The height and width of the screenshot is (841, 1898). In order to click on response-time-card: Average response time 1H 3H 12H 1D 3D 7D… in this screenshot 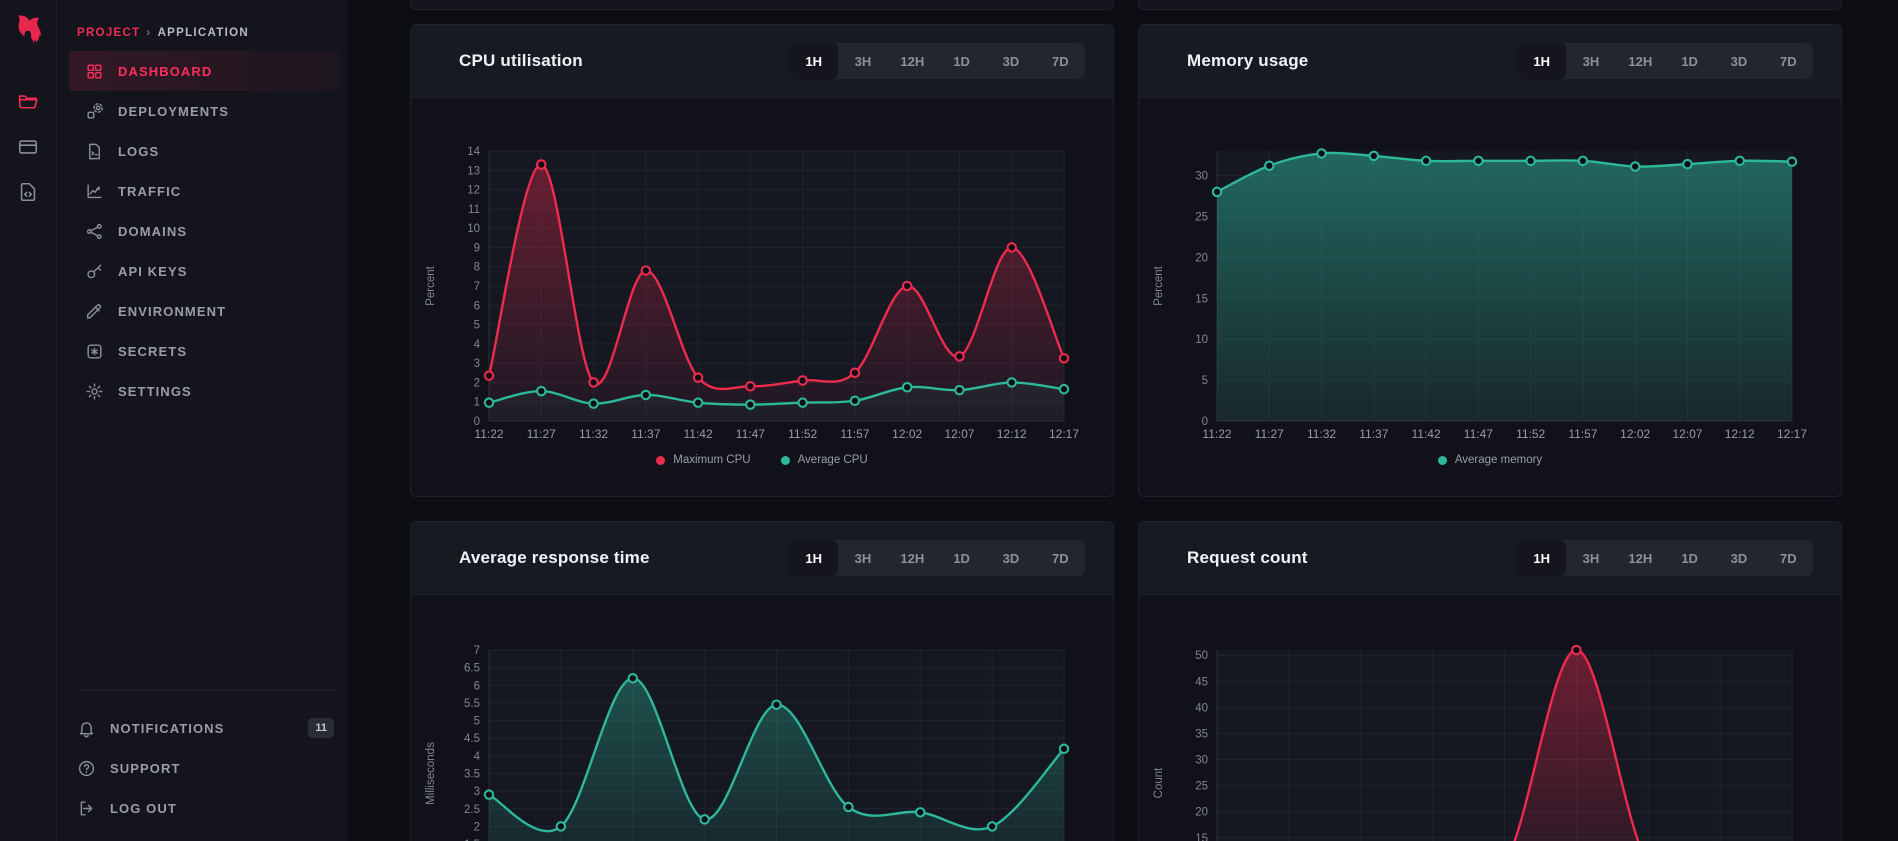, I will do `click(762, 681)`.